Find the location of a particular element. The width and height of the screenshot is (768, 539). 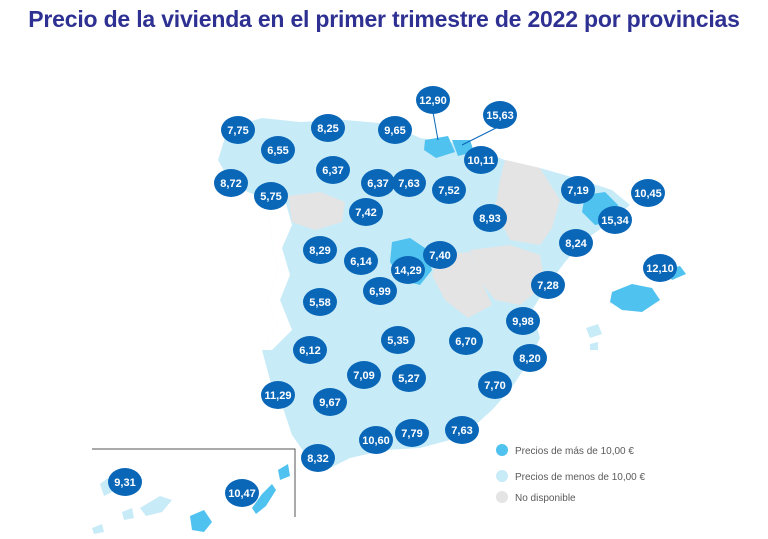

price-bubble: 15,34 is located at coordinates (615, 220).